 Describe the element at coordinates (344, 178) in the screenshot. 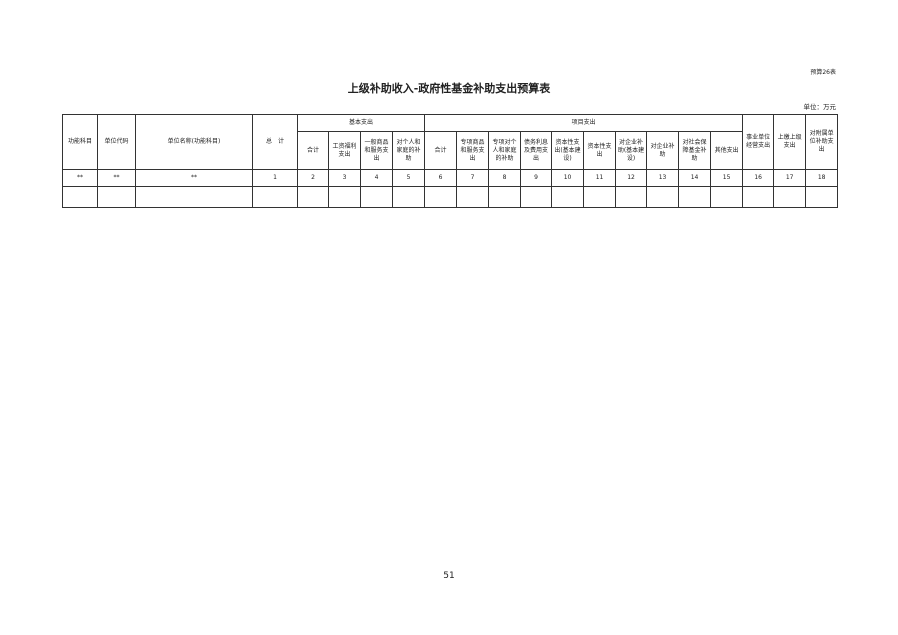

I see `index-cell: 3` at that location.